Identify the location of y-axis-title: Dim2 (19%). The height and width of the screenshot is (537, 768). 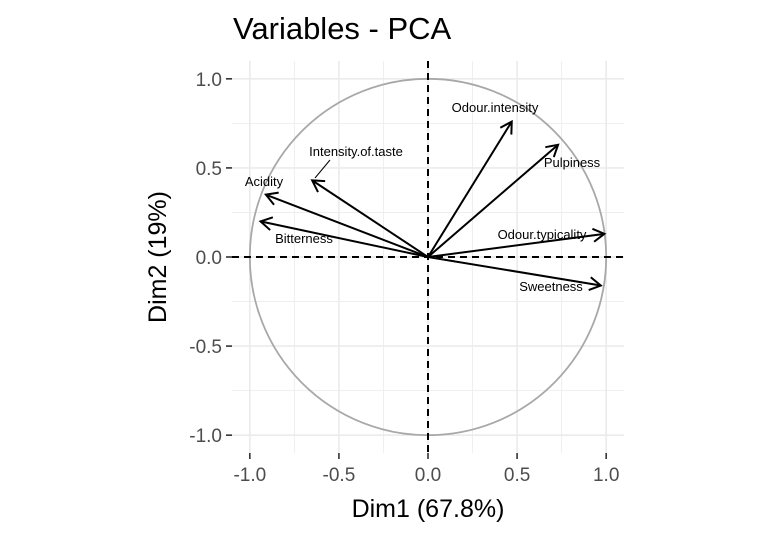
(158, 257).